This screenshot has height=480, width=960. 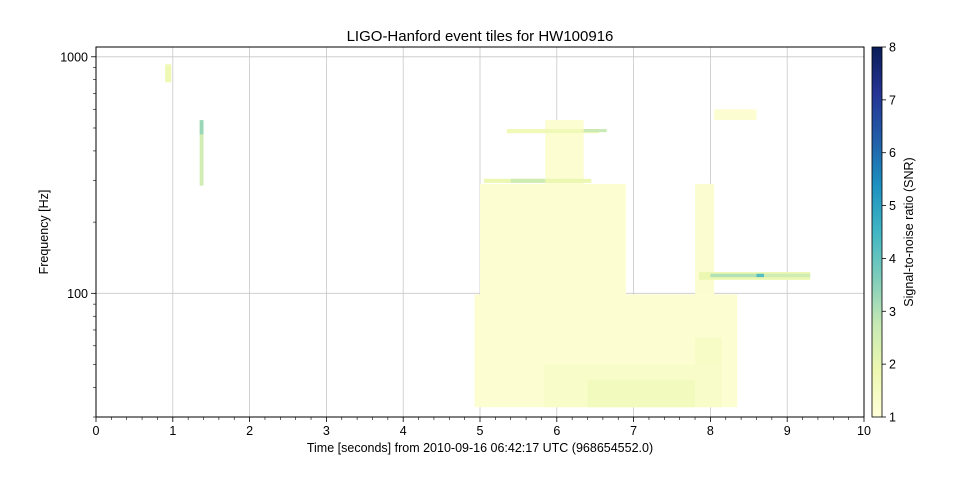 What do you see at coordinates (249, 431) in the screenshot?
I see `x-tick-label: 2` at bounding box center [249, 431].